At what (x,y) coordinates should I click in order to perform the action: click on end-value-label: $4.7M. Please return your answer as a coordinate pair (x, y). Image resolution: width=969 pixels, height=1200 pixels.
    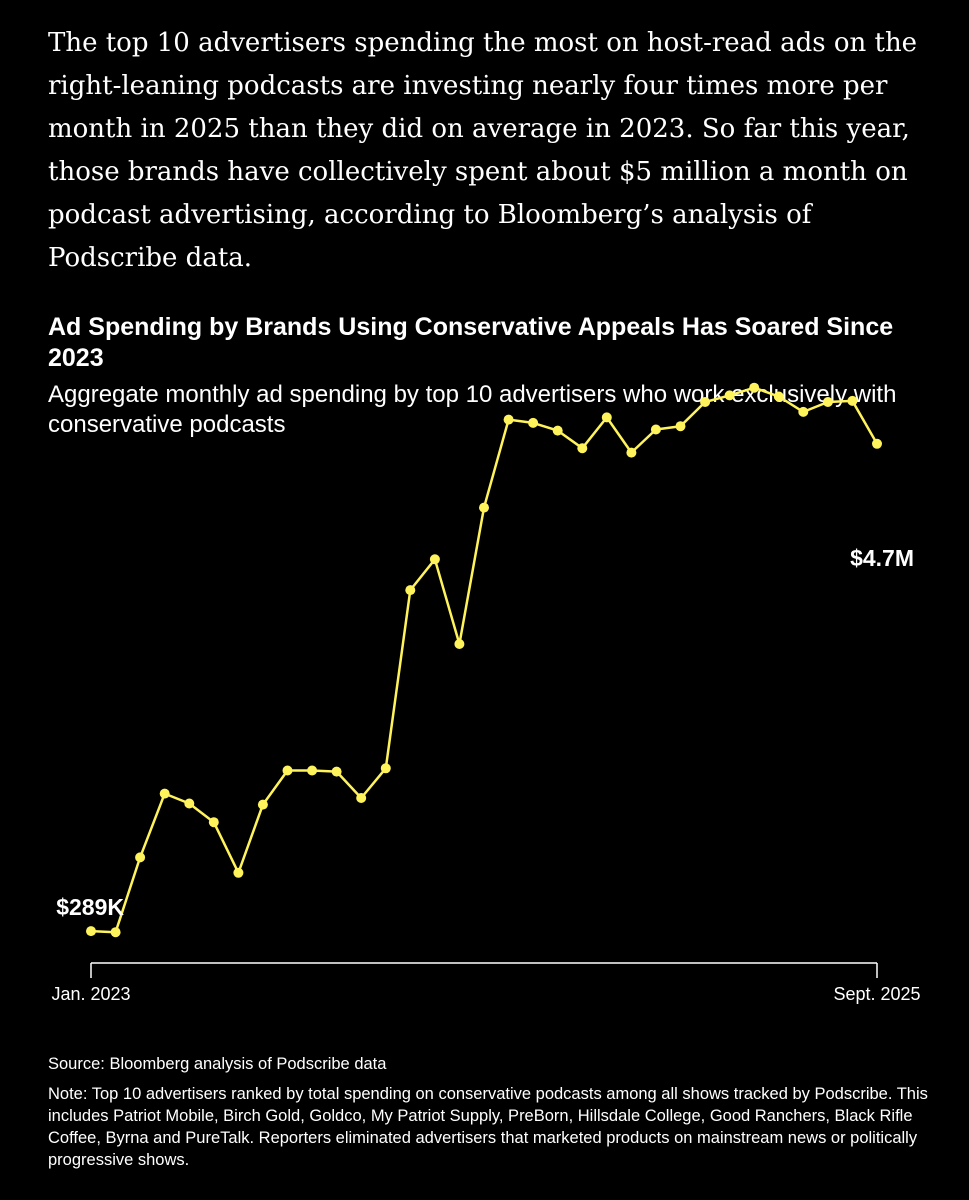
    Looking at the image, I should click on (882, 558).